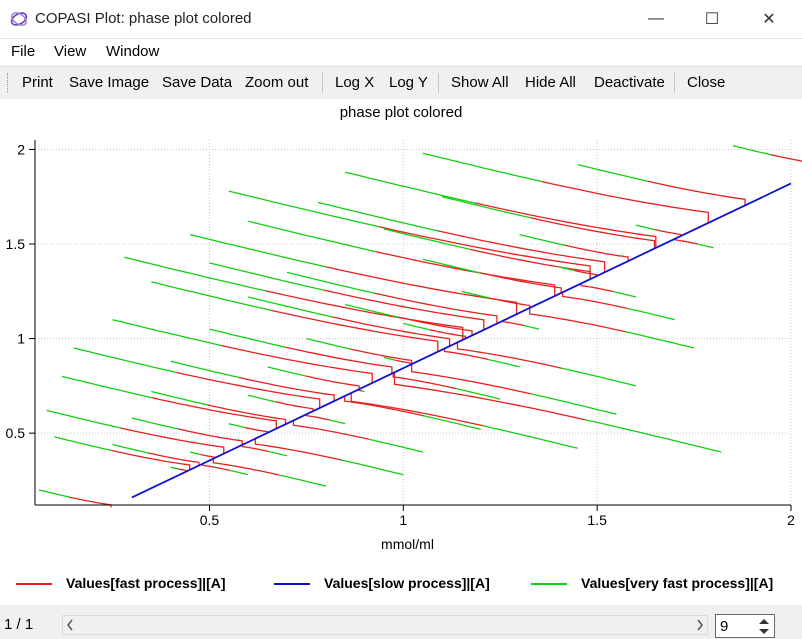 This screenshot has width=802, height=639. Describe the element at coordinates (550, 82) in the screenshot. I see `hide-all-button: Hide All` at that location.